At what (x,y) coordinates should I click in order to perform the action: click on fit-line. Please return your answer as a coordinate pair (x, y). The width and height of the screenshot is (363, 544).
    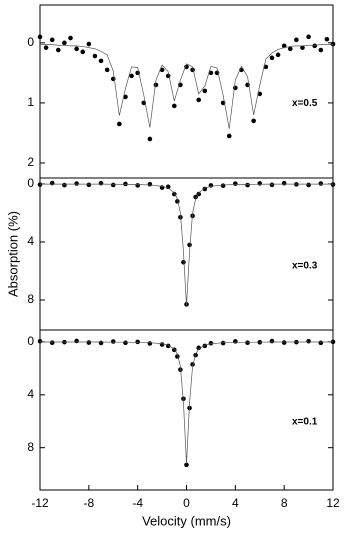
    Looking at the image, I should click on (186, 86).